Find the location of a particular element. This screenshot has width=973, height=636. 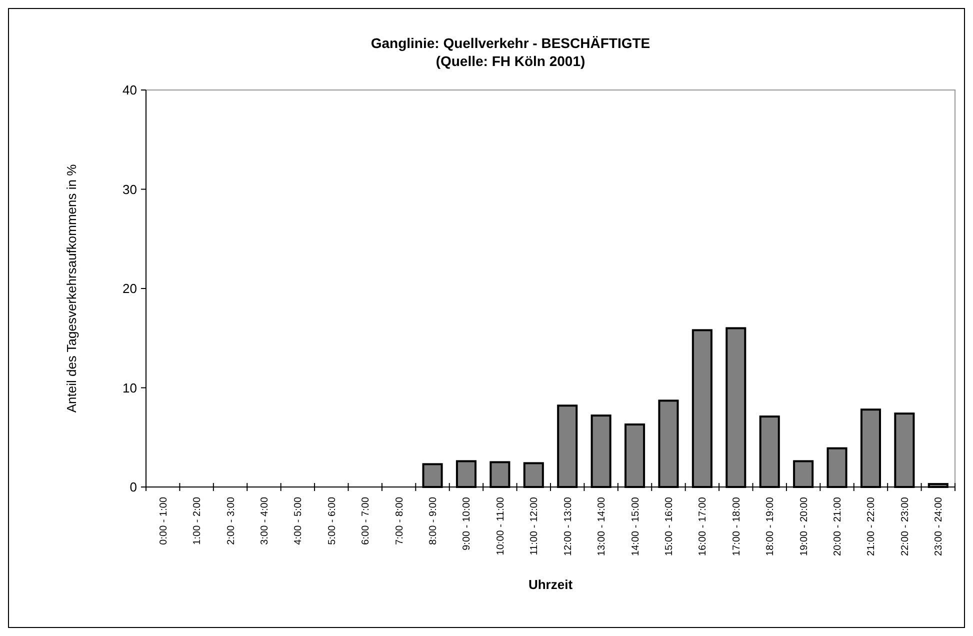

y-tick-label: 0 is located at coordinates (133, 487).